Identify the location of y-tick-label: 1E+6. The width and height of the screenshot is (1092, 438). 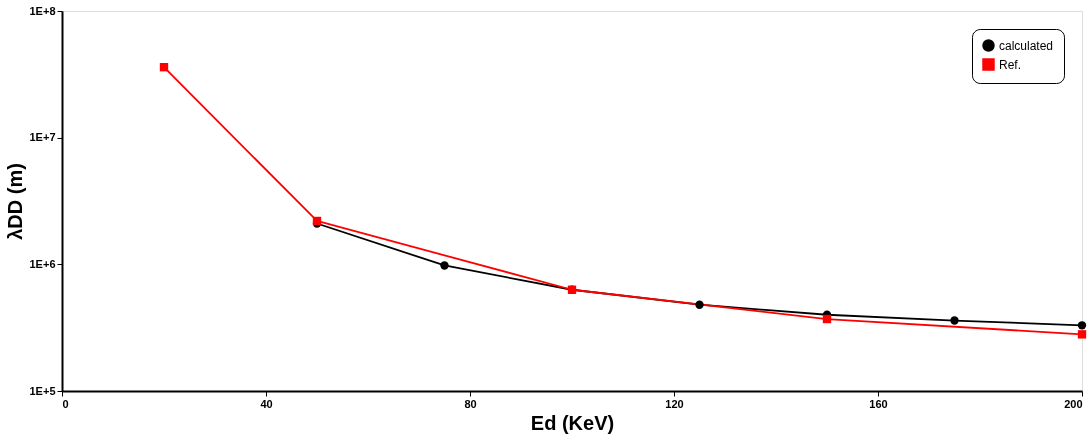
(42, 263).